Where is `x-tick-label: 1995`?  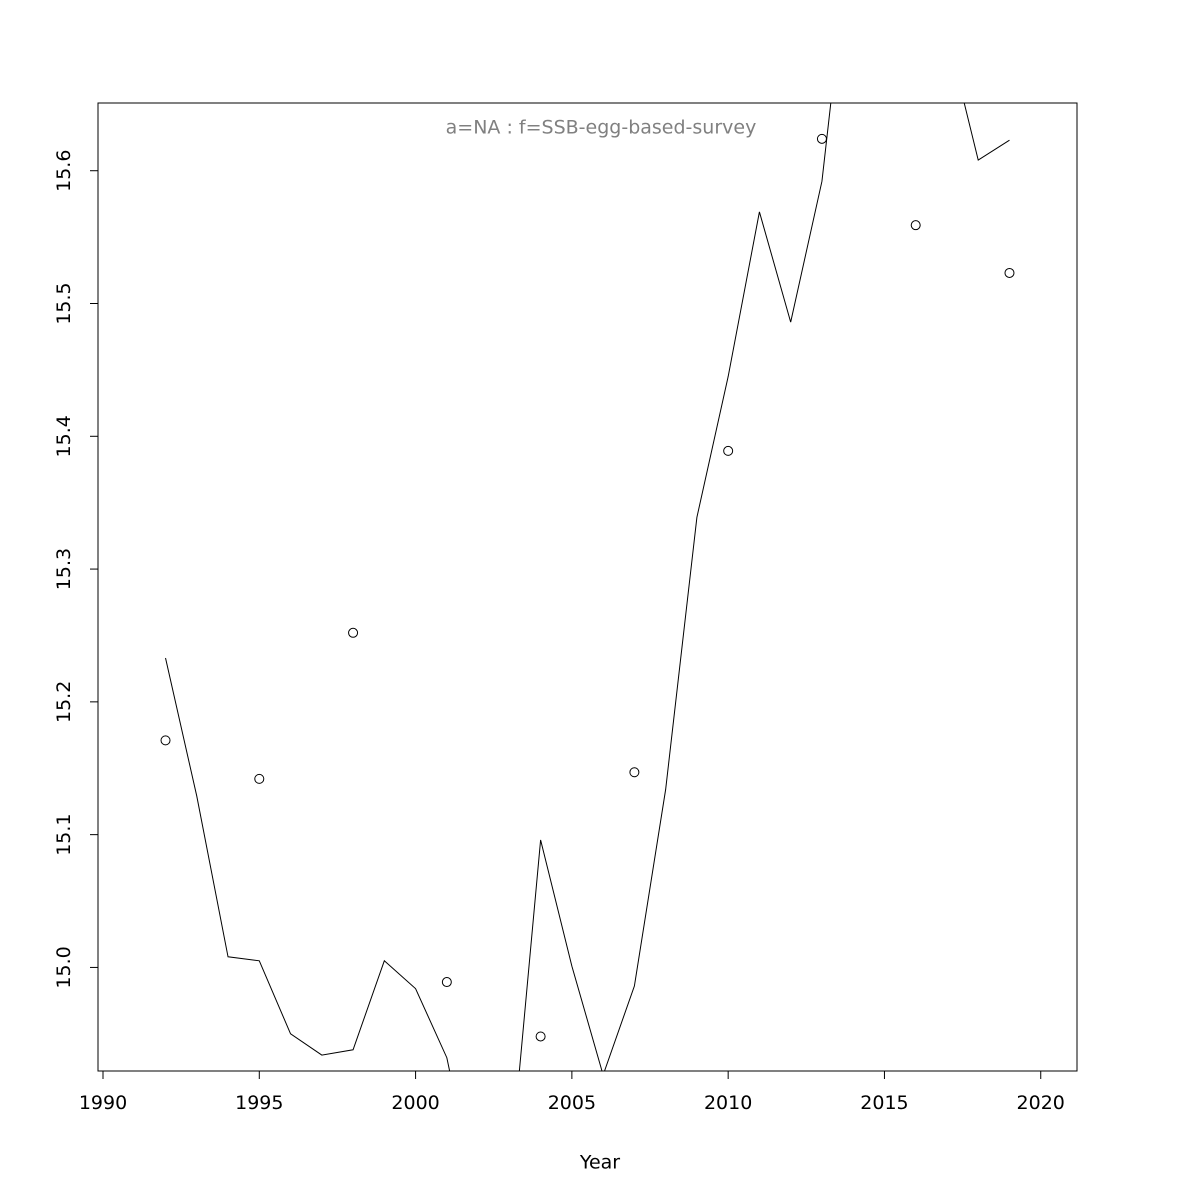 x-tick-label: 1995 is located at coordinates (259, 1103).